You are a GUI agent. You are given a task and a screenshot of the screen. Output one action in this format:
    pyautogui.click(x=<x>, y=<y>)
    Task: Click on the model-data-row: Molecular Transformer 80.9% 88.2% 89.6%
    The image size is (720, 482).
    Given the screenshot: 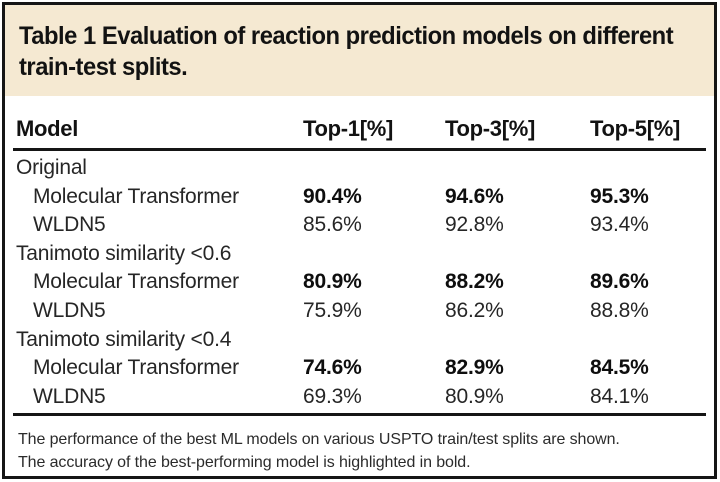 What is the action you would take?
    pyautogui.click(x=359, y=282)
    